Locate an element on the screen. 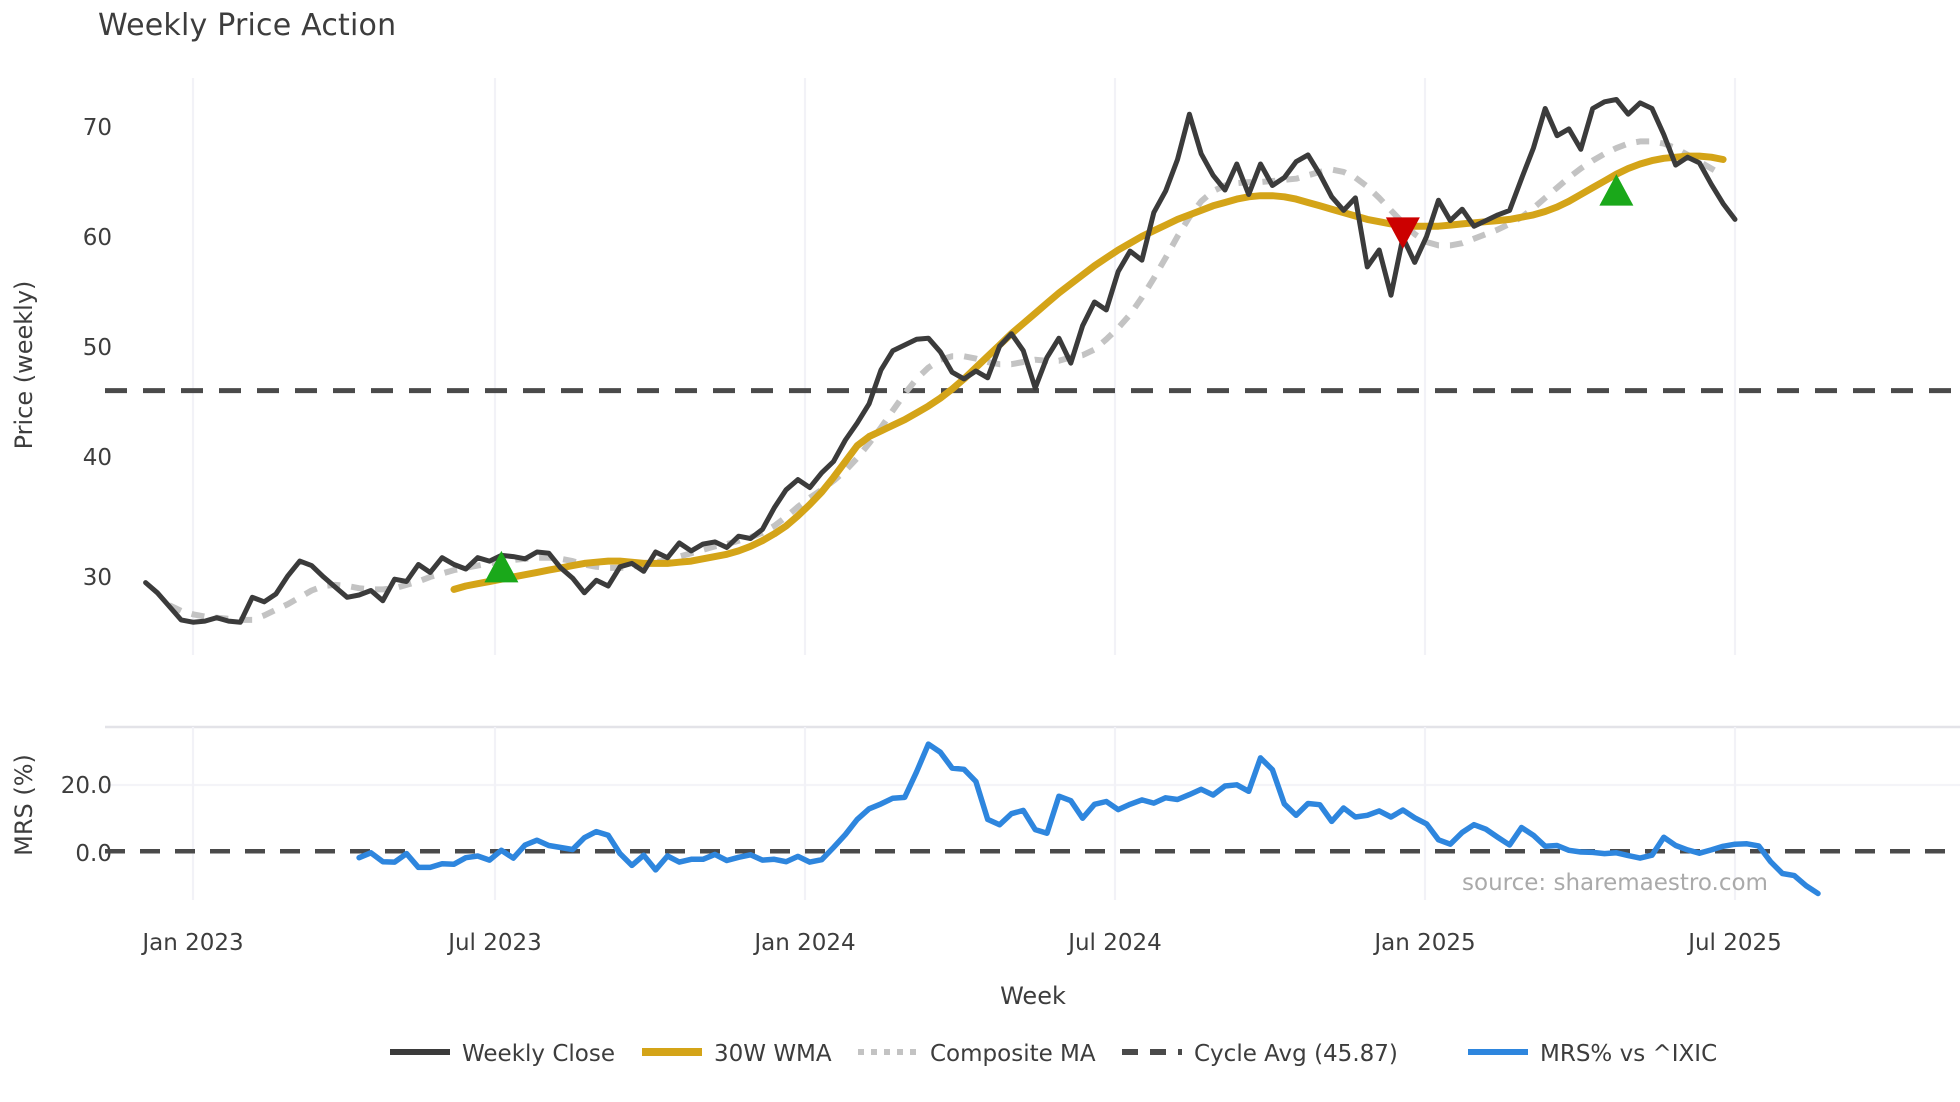 The image size is (1960, 1102). xtick-jul-2024: Jul 2024 is located at coordinates (1114, 943).